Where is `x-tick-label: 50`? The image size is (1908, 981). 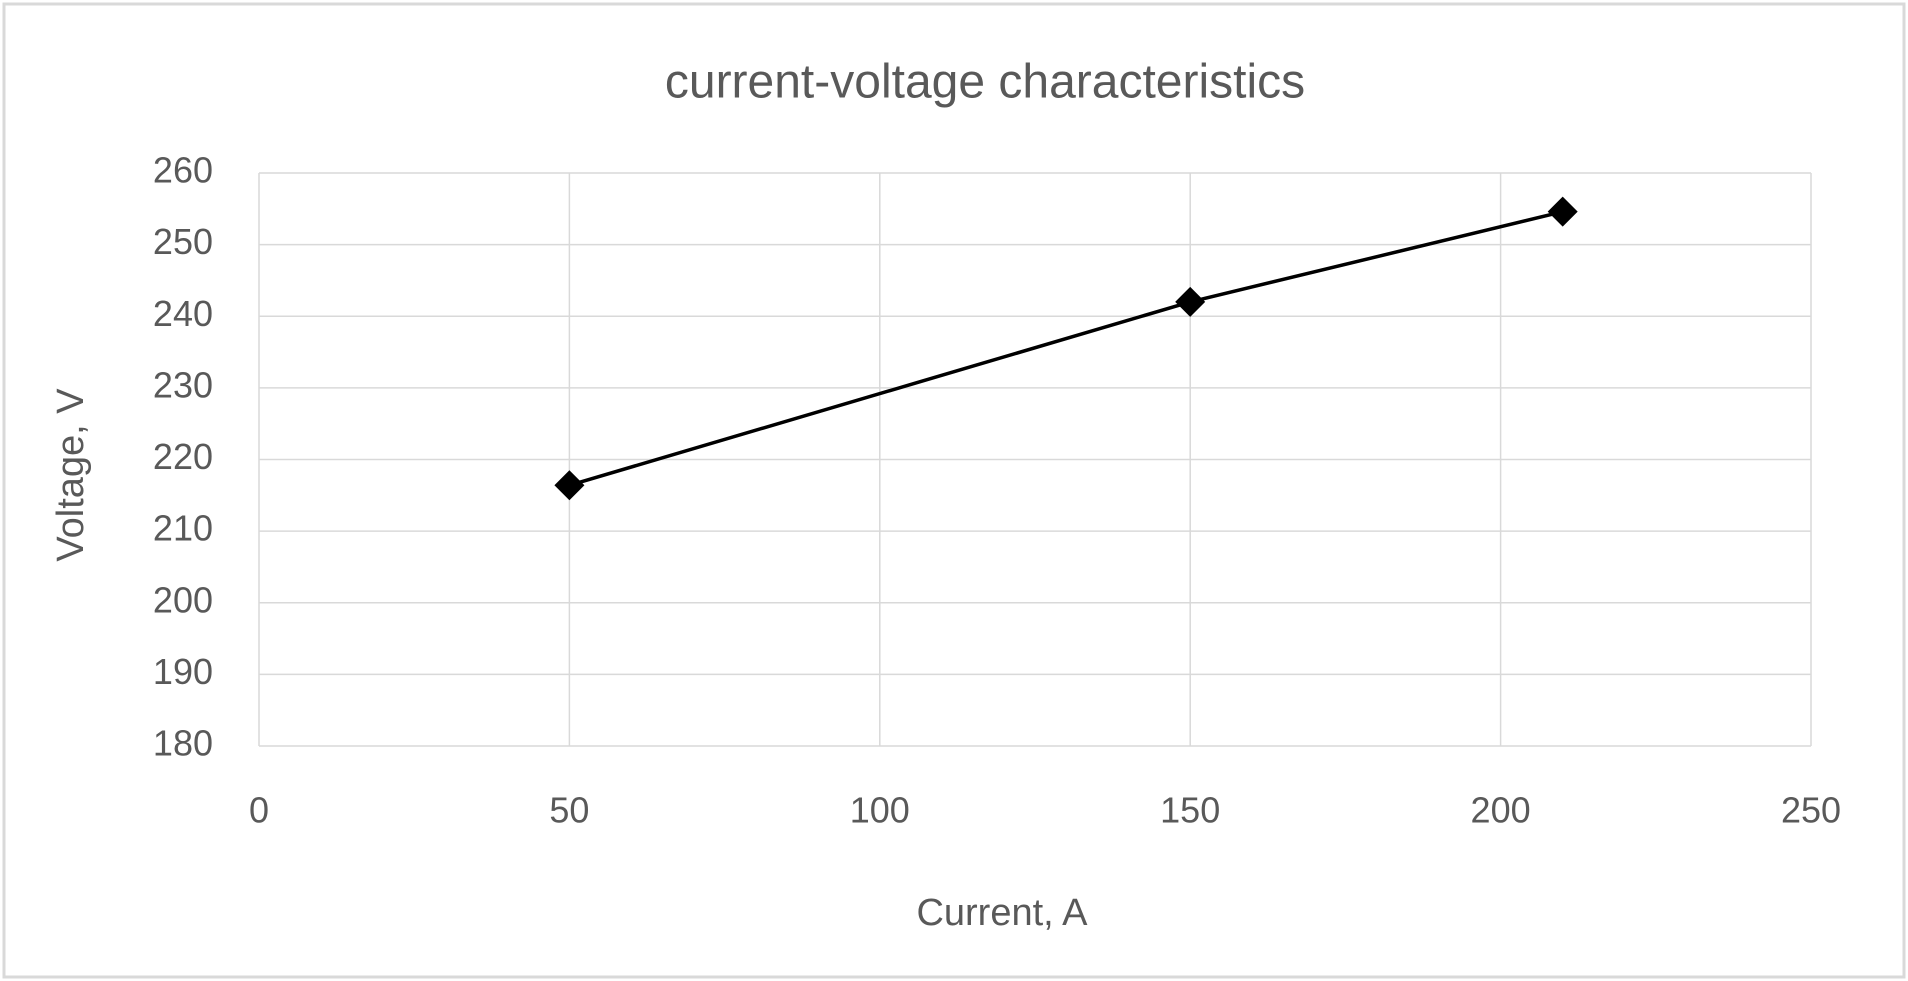
x-tick-label: 50 is located at coordinates (569, 810).